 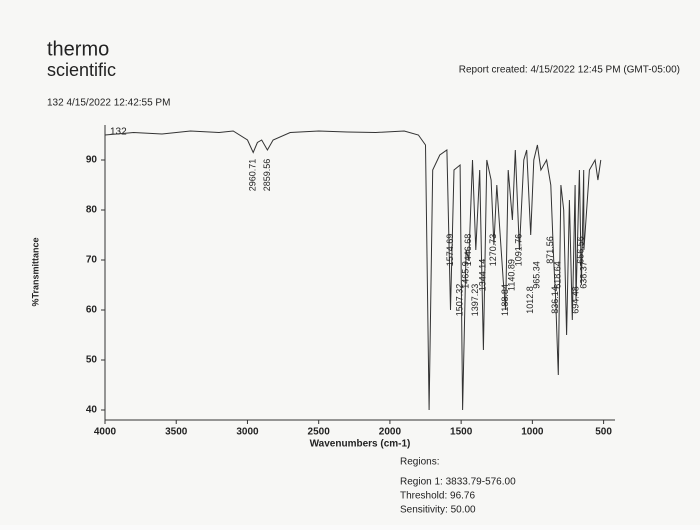 What do you see at coordinates (92, 310) in the screenshot?
I see `y-tick-label: 60` at bounding box center [92, 310].